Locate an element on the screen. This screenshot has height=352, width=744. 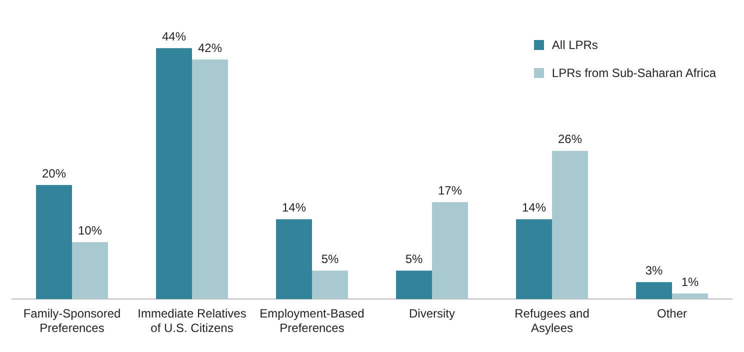
x-tick-label: Employment-Based Preferences is located at coordinates (312, 321).